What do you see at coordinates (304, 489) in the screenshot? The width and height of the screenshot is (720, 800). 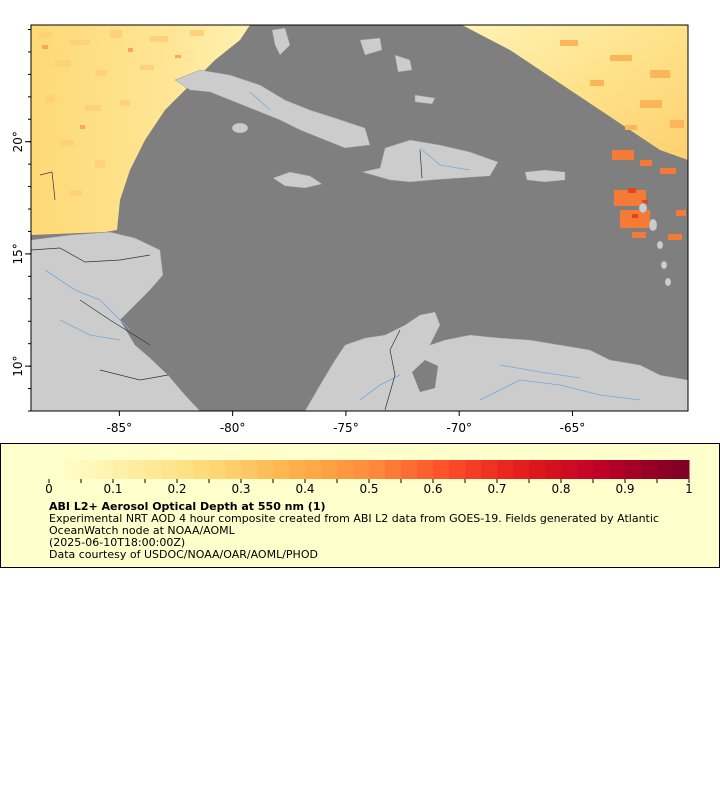 I see `colorbar-tick-label: 0.4` at bounding box center [304, 489].